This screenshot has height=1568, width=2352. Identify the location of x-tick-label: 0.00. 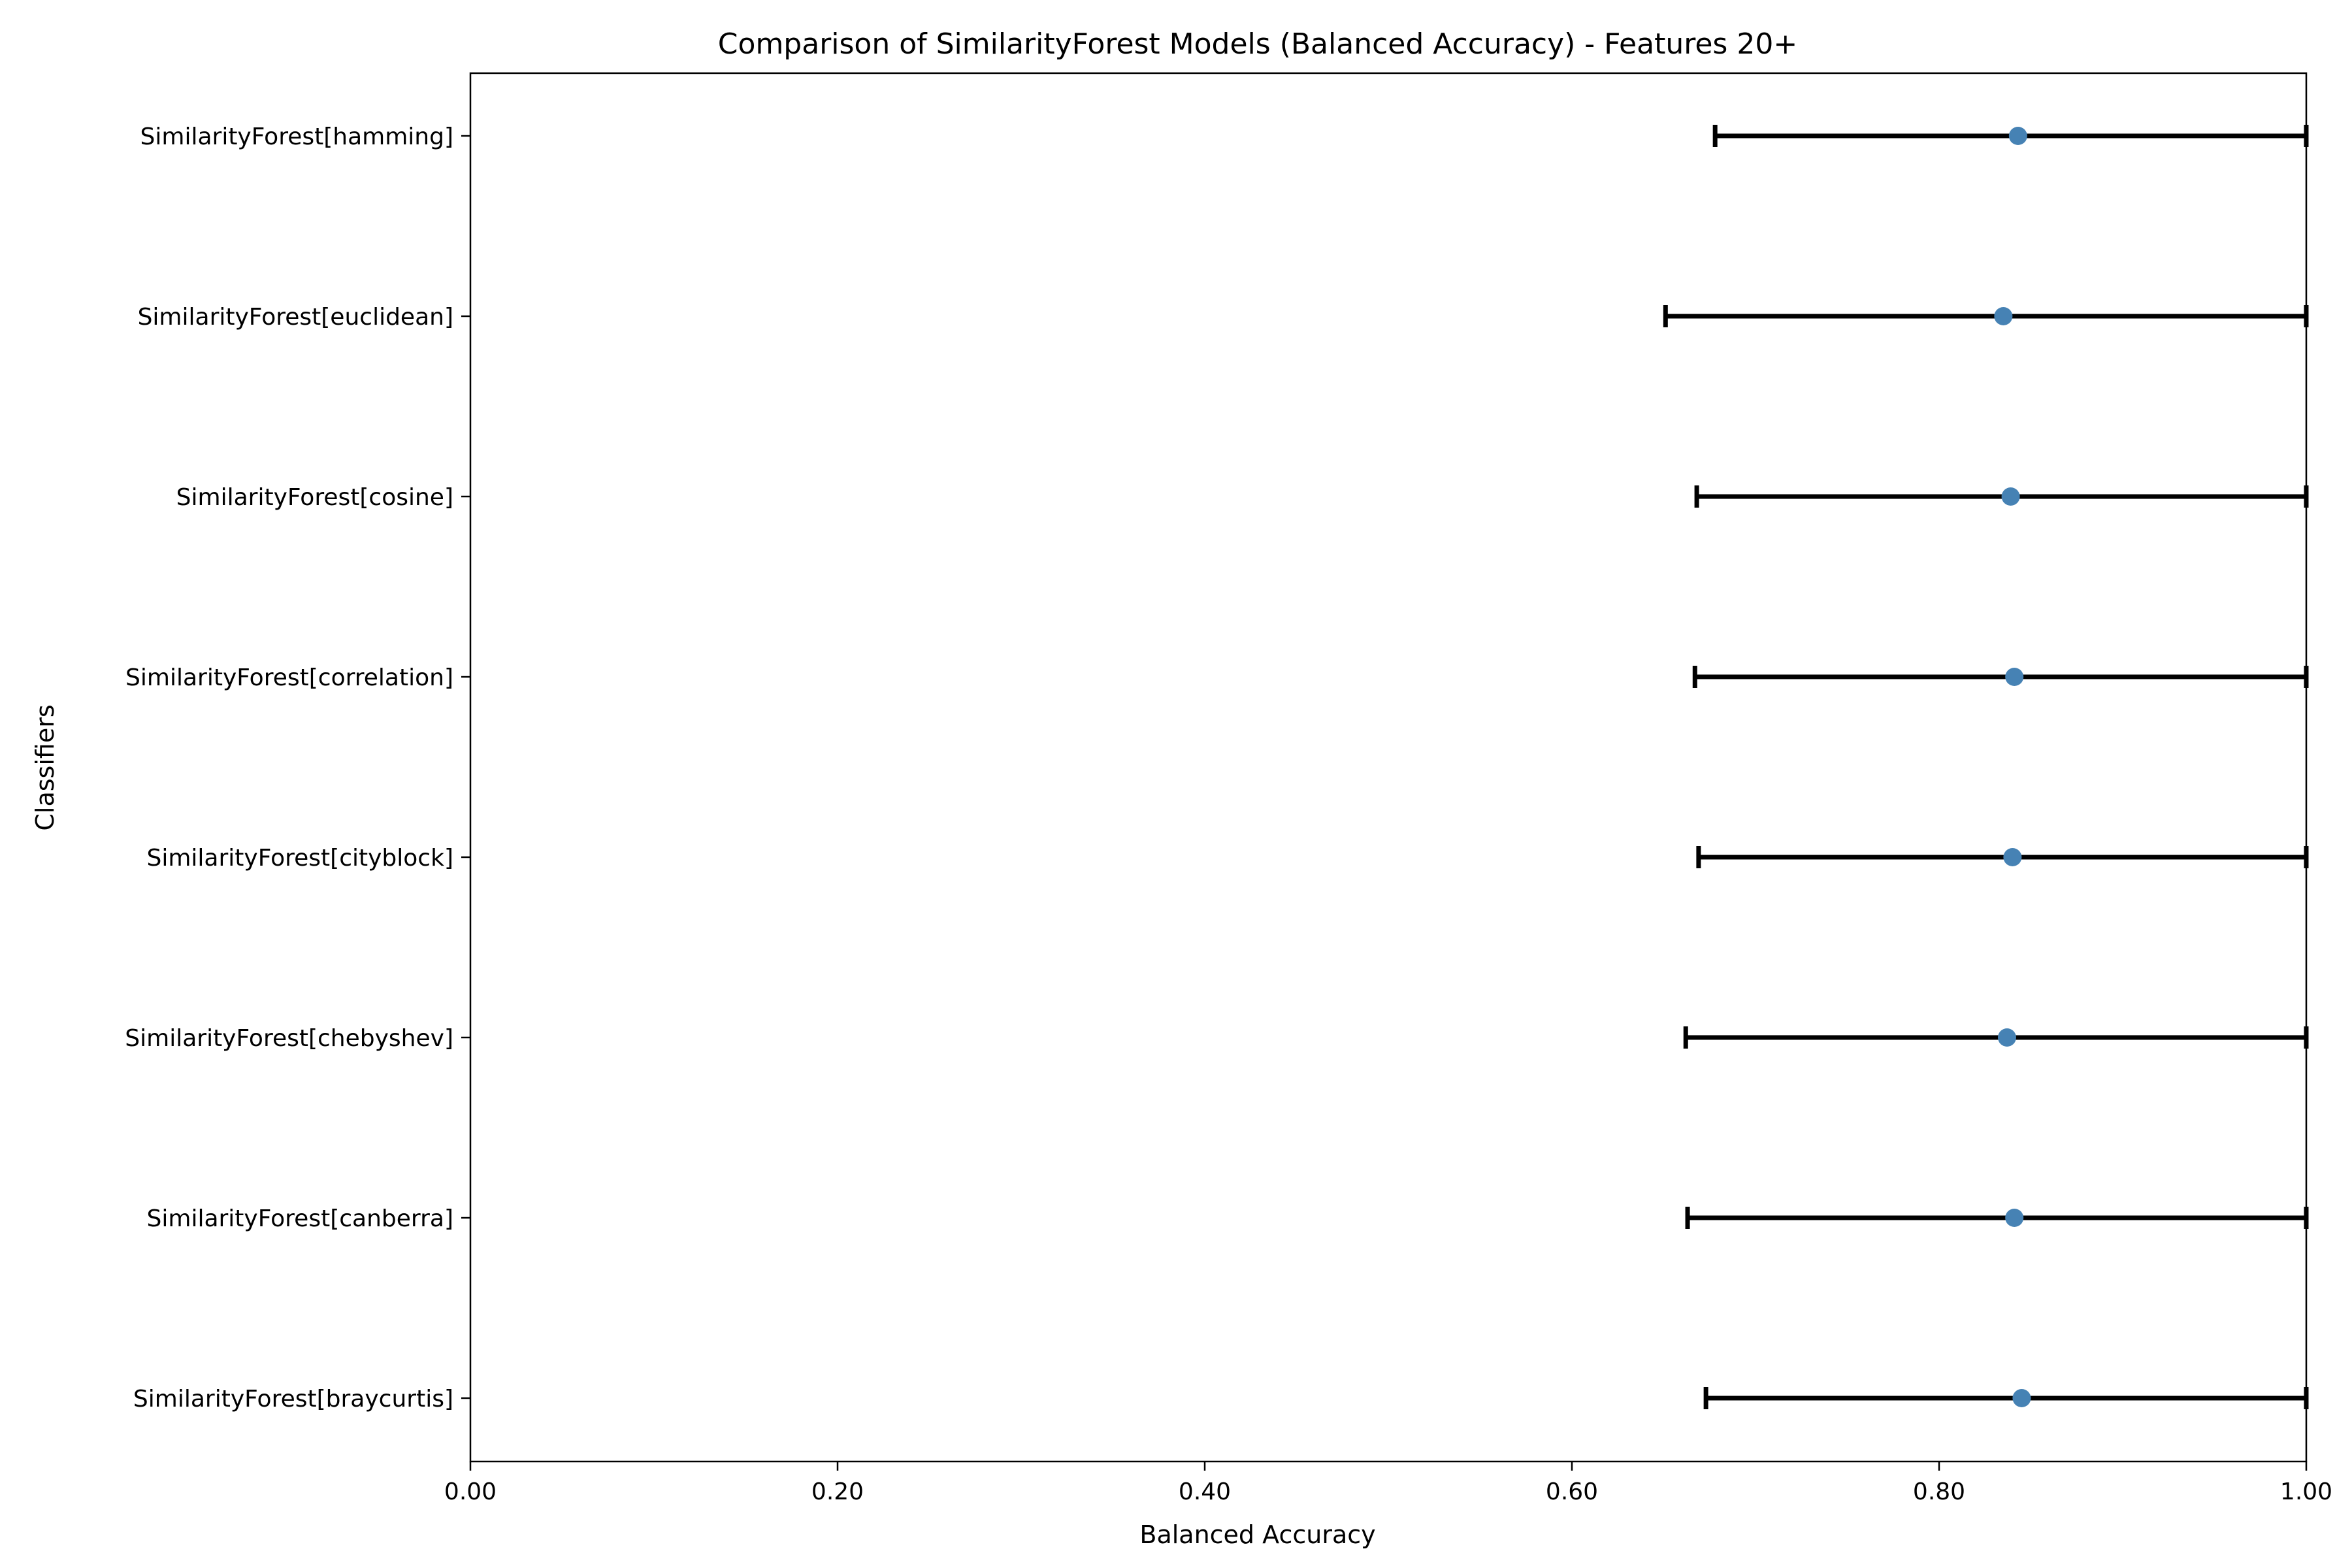
(470, 1491).